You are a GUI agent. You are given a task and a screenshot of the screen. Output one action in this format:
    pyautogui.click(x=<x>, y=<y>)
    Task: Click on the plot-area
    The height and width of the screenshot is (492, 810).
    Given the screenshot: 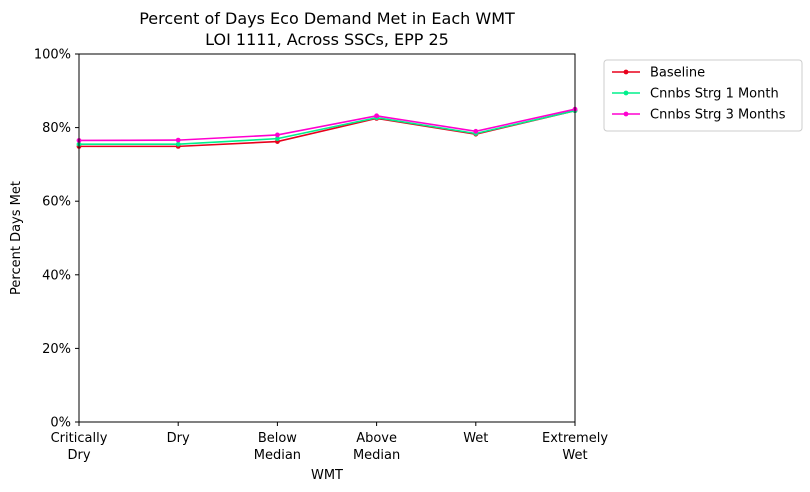 What is the action you would take?
    pyautogui.click(x=327, y=127)
    